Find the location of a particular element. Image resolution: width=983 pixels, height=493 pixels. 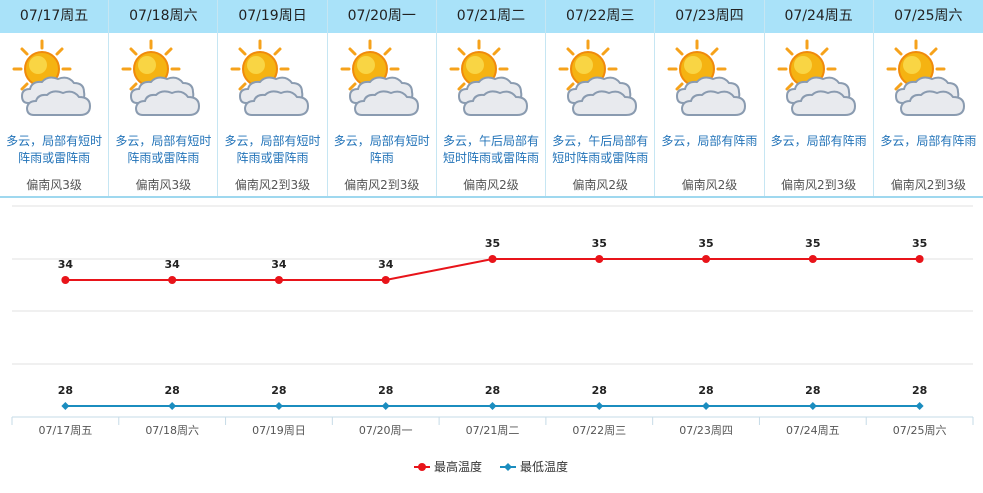

legend-low-label: 最低温度 is located at coordinates (544, 466).